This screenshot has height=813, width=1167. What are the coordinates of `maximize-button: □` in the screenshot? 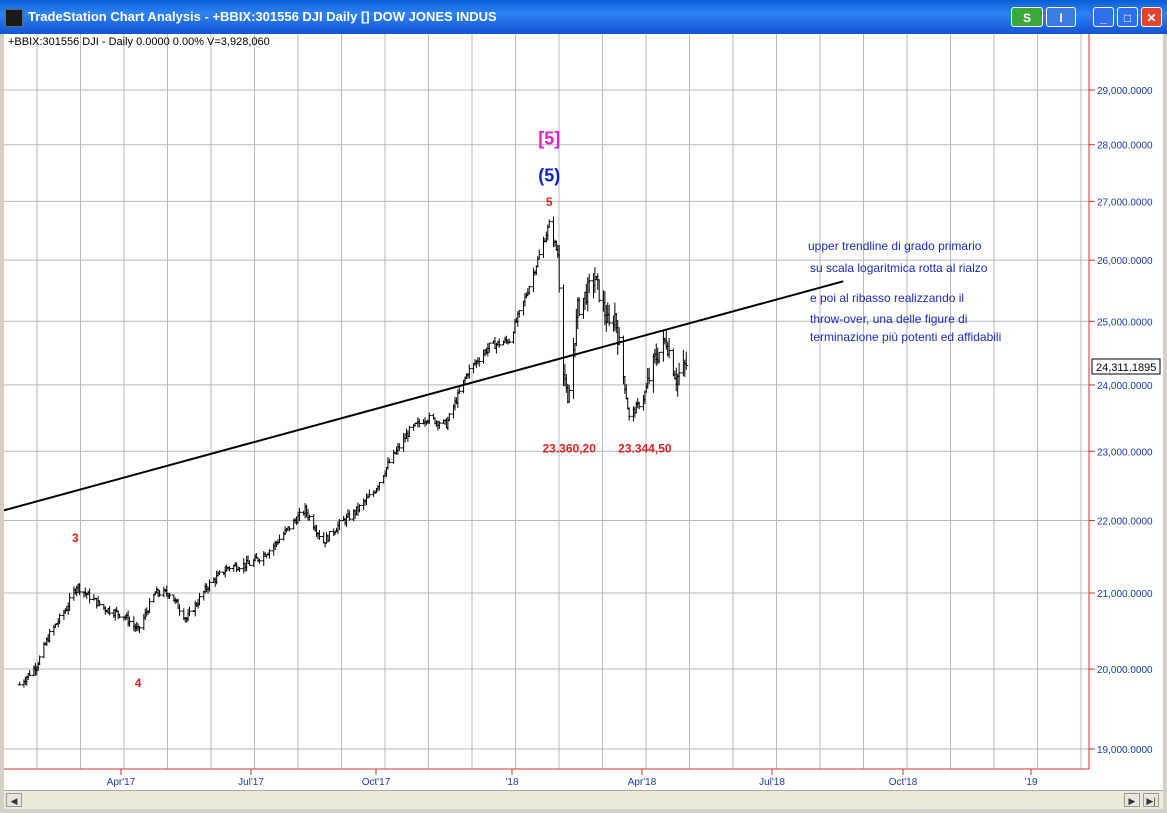 It's located at (1127, 17).